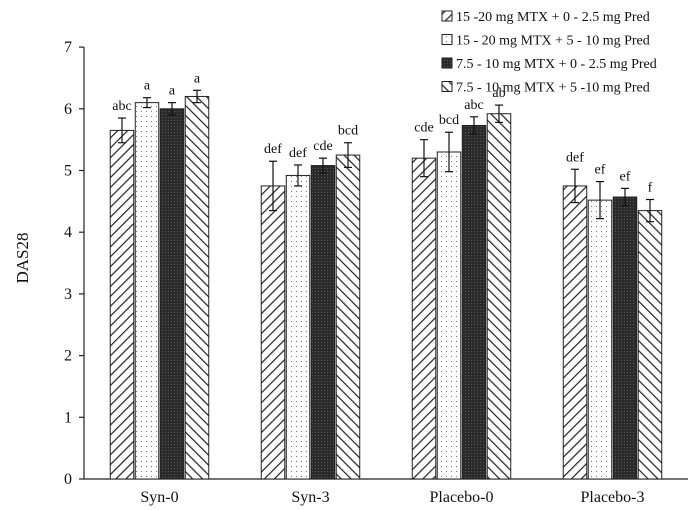 The image size is (700, 510). I want to click on legend-label: 15 -20 mg MTX + 0 - 2.5 mg Pred, so click(553, 17).